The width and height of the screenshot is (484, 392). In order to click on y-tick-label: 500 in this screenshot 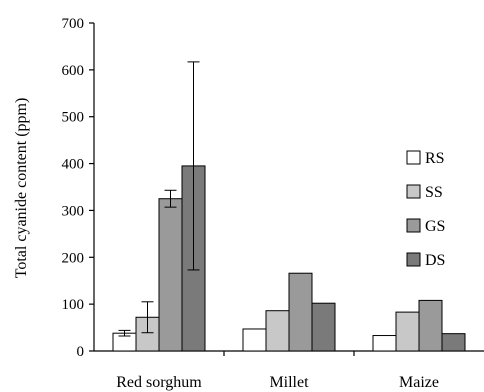, I will do `click(73, 118)`.